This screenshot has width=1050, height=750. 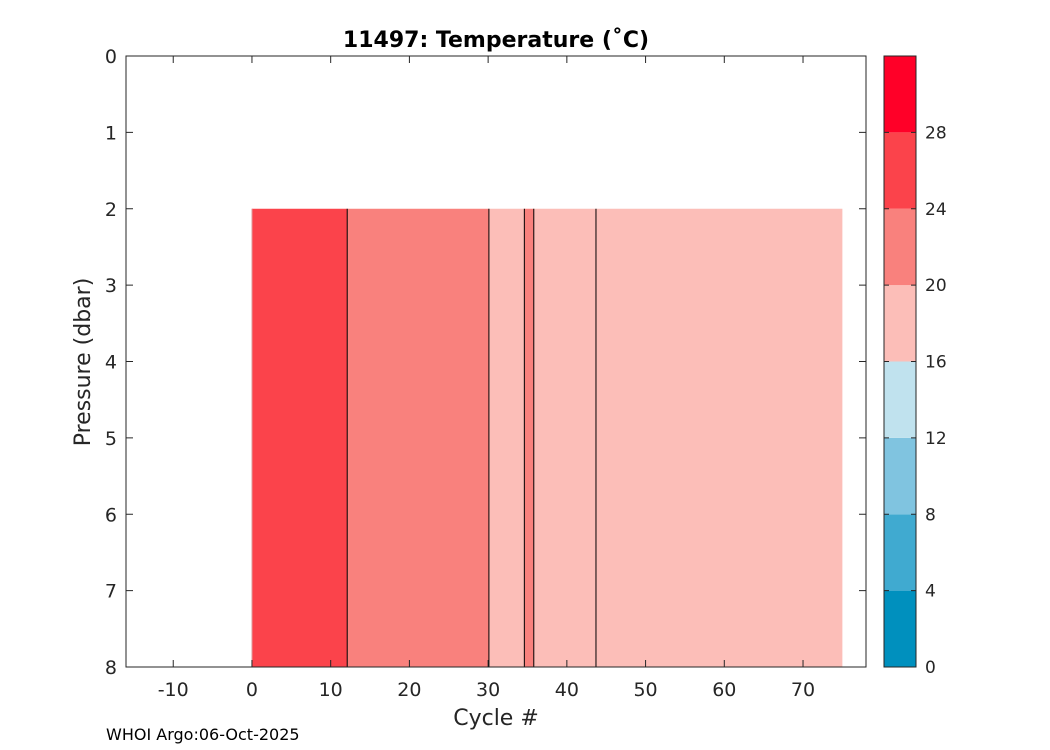 I want to click on x-tick-label: 70, so click(x=803, y=690).